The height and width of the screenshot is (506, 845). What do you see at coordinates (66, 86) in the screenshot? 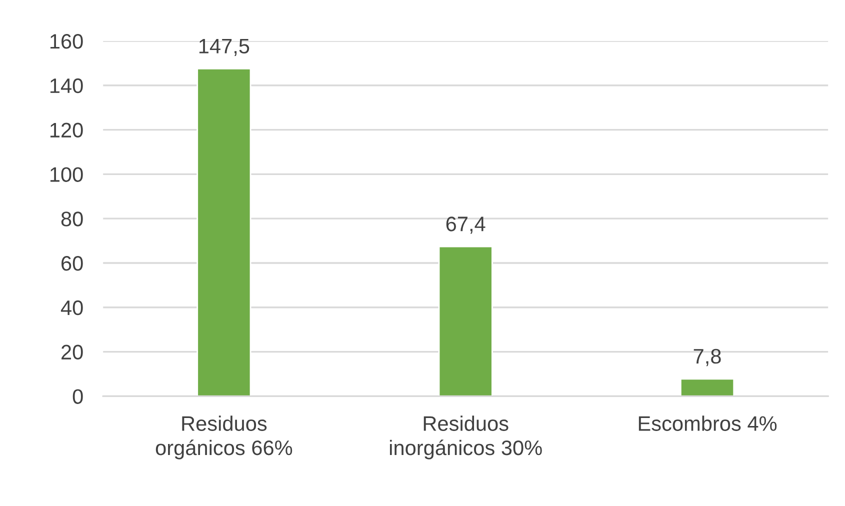
I see `y-tick-label: 140` at bounding box center [66, 86].